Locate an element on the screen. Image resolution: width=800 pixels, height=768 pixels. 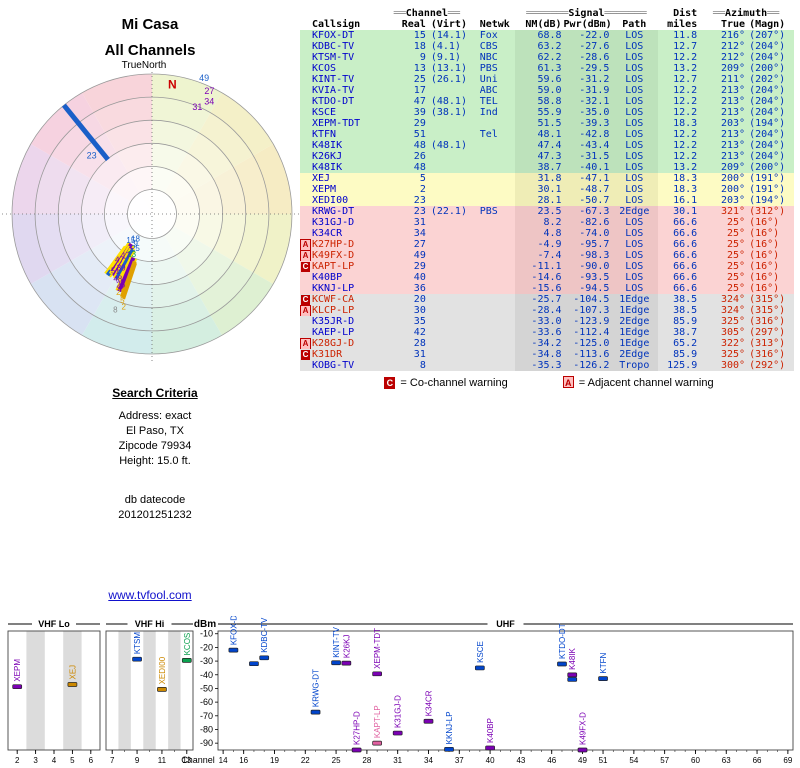
cell-true: 209° is located at coordinates (722, 167).